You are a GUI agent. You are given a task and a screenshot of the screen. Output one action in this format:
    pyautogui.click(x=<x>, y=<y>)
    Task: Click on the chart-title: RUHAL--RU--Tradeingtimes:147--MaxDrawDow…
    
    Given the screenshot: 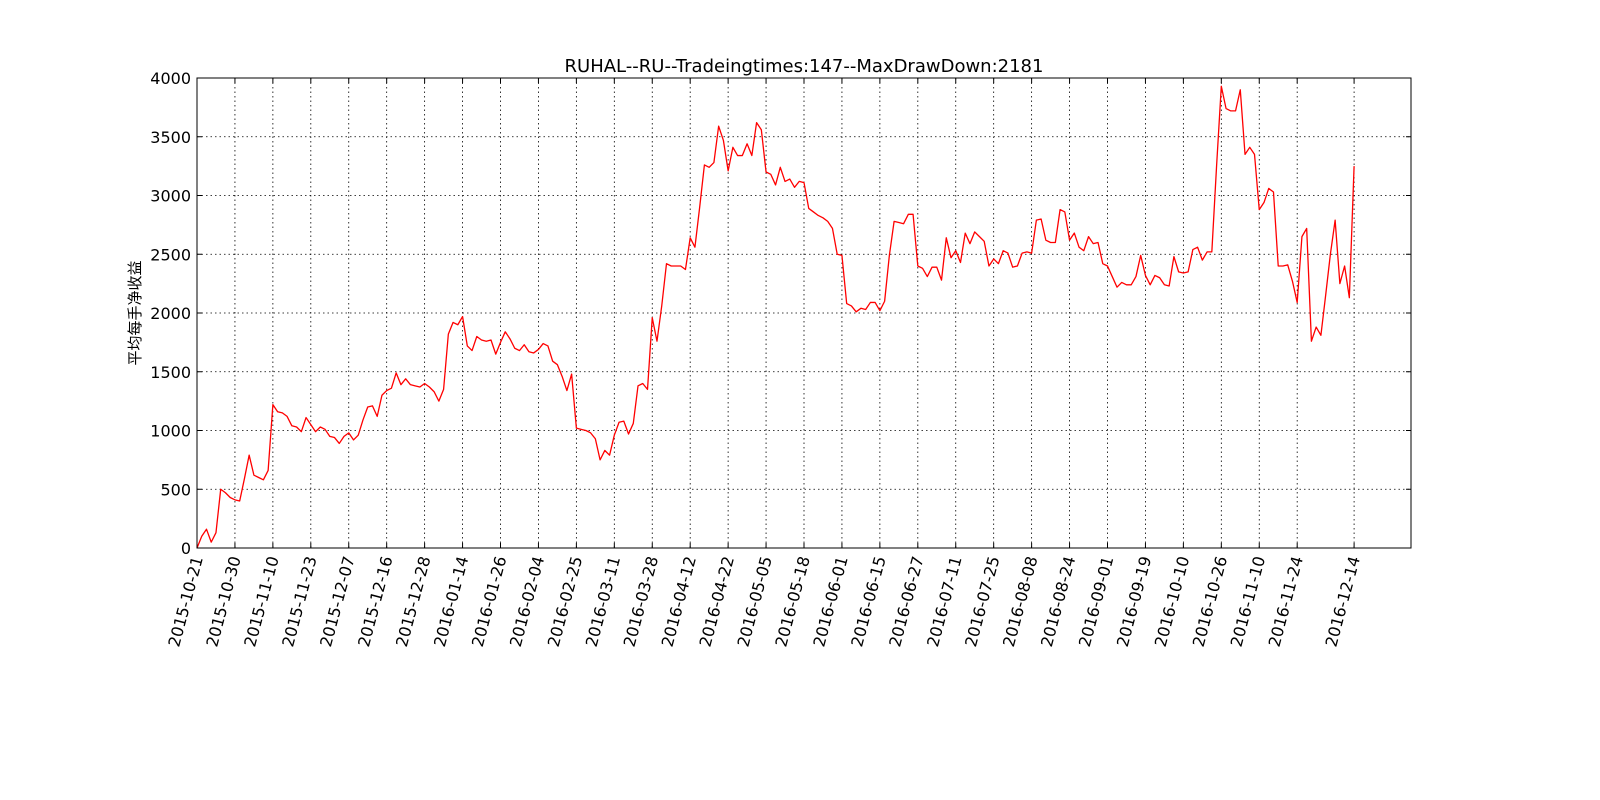 What is the action you would take?
    pyautogui.click(x=804, y=66)
    